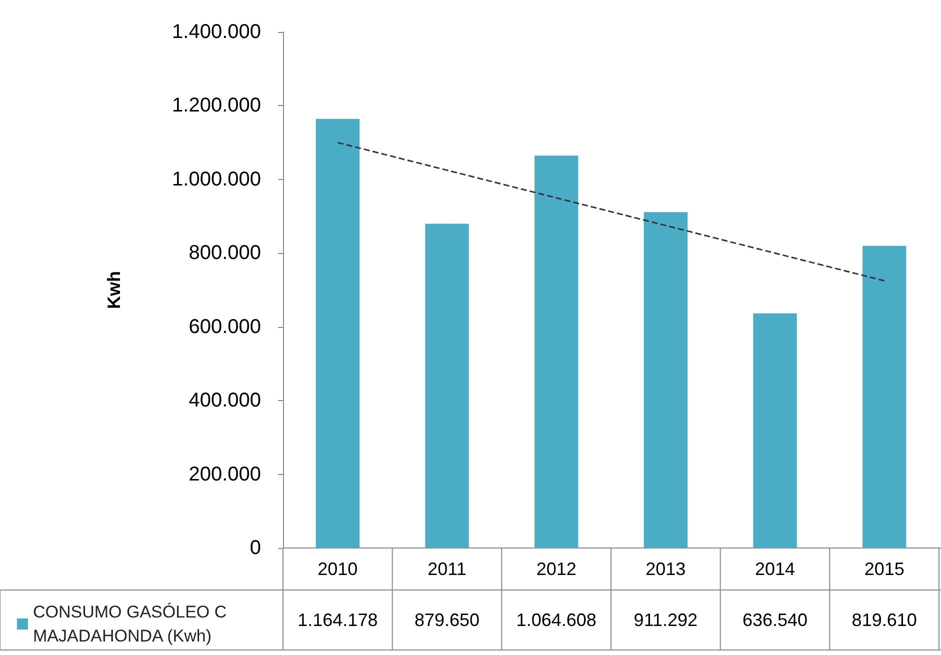 The width and height of the screenshot is (941, 655). I want to click on y-axis-title: Kwh, so click(114, 290).